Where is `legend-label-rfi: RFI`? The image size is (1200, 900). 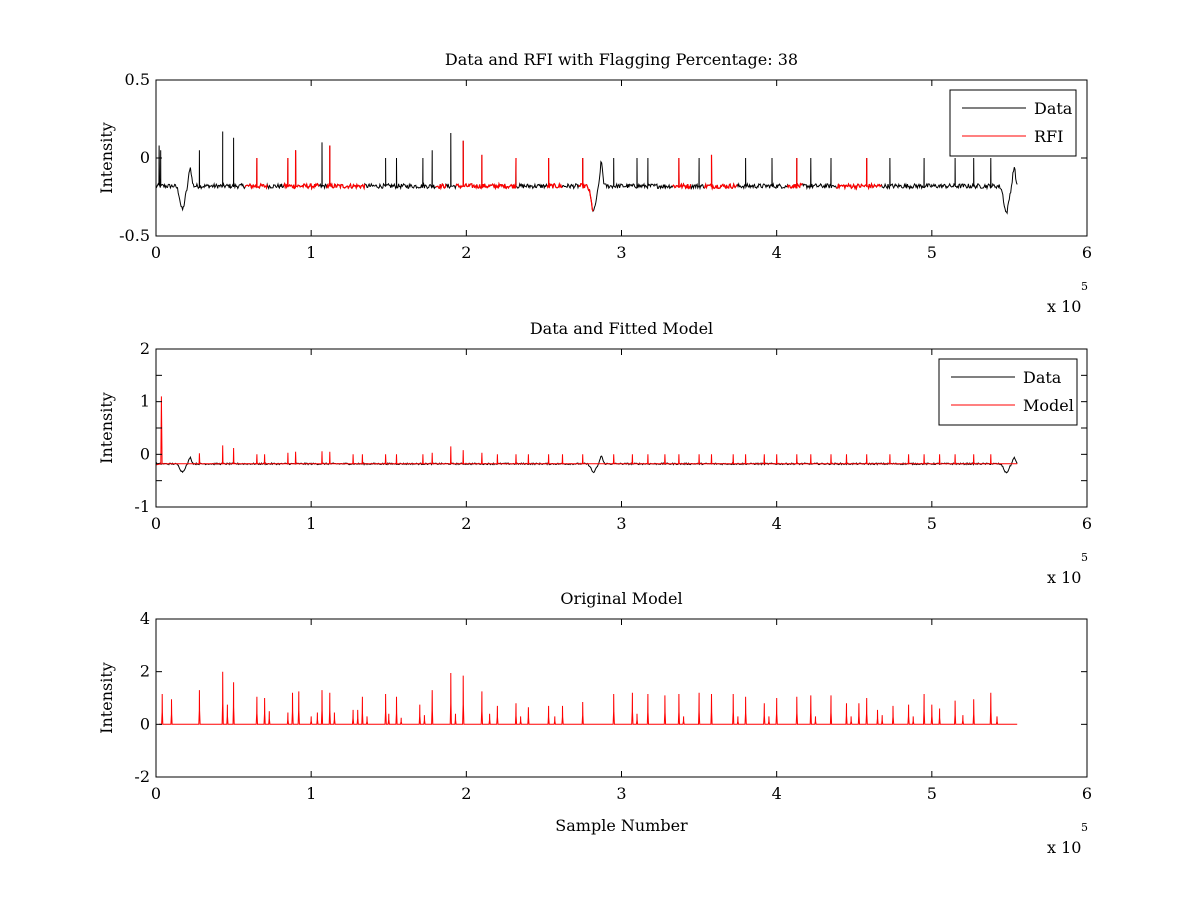
legend-label-rfi: RFI is located at coordinates (1048, 136).